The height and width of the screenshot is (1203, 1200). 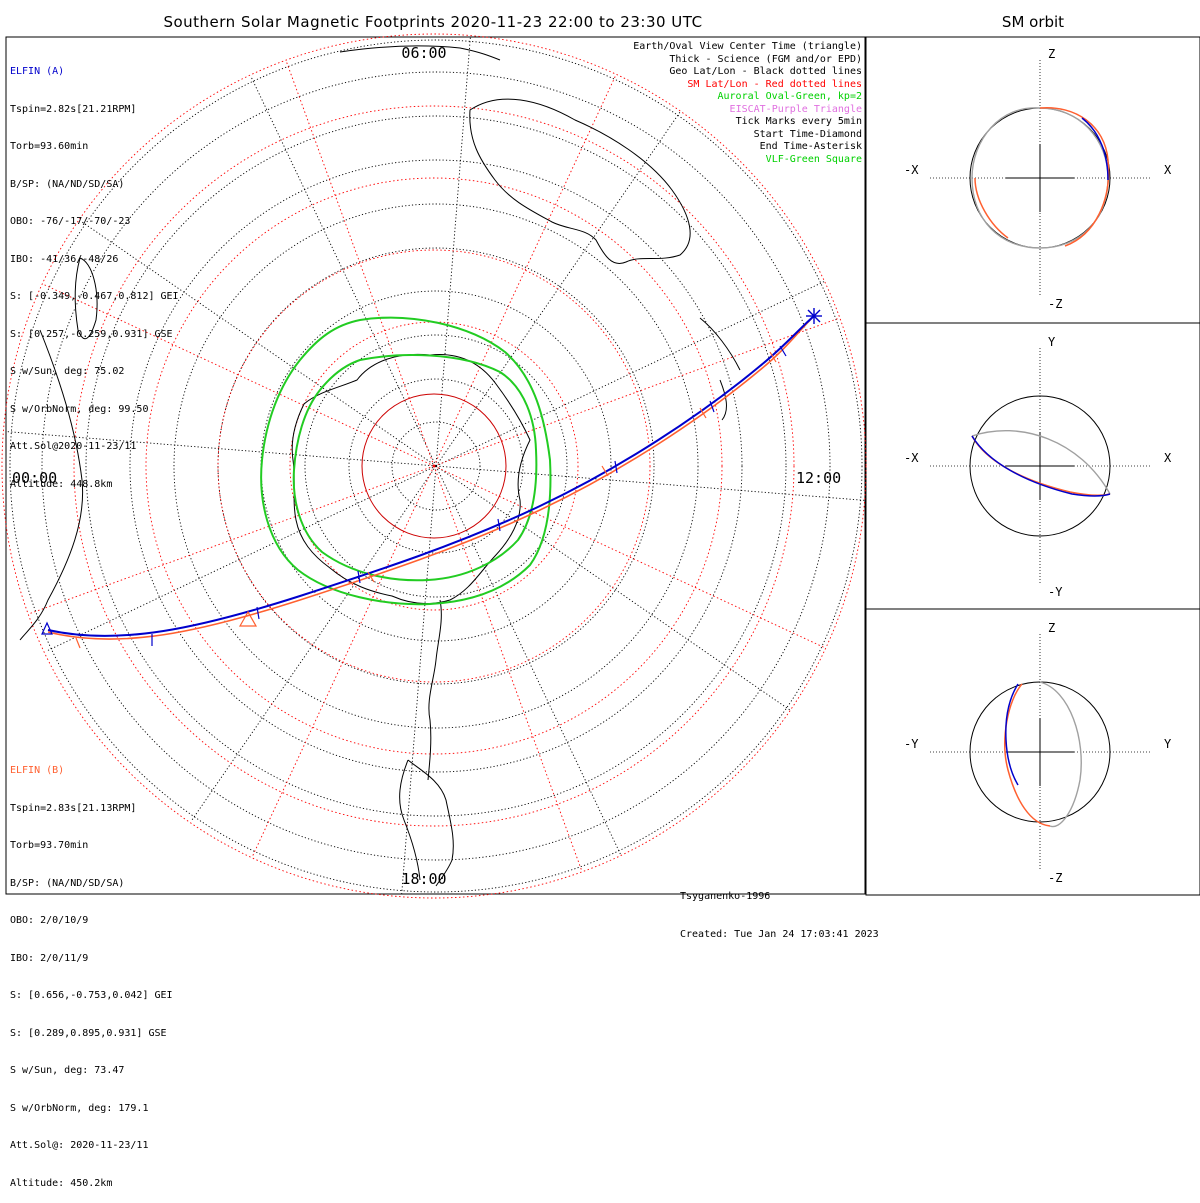 What do you see at coordinates (580, 181) in the screenshot?
I see `australia-coastline` at bounding box center [580, 181].